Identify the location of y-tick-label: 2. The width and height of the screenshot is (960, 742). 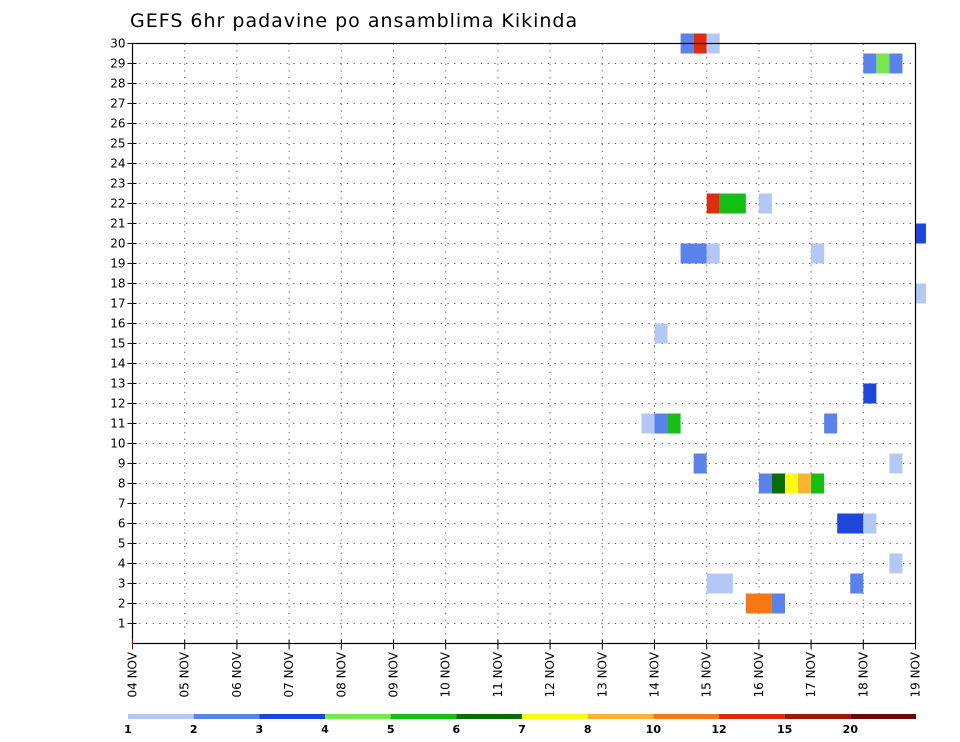
(122, 604).